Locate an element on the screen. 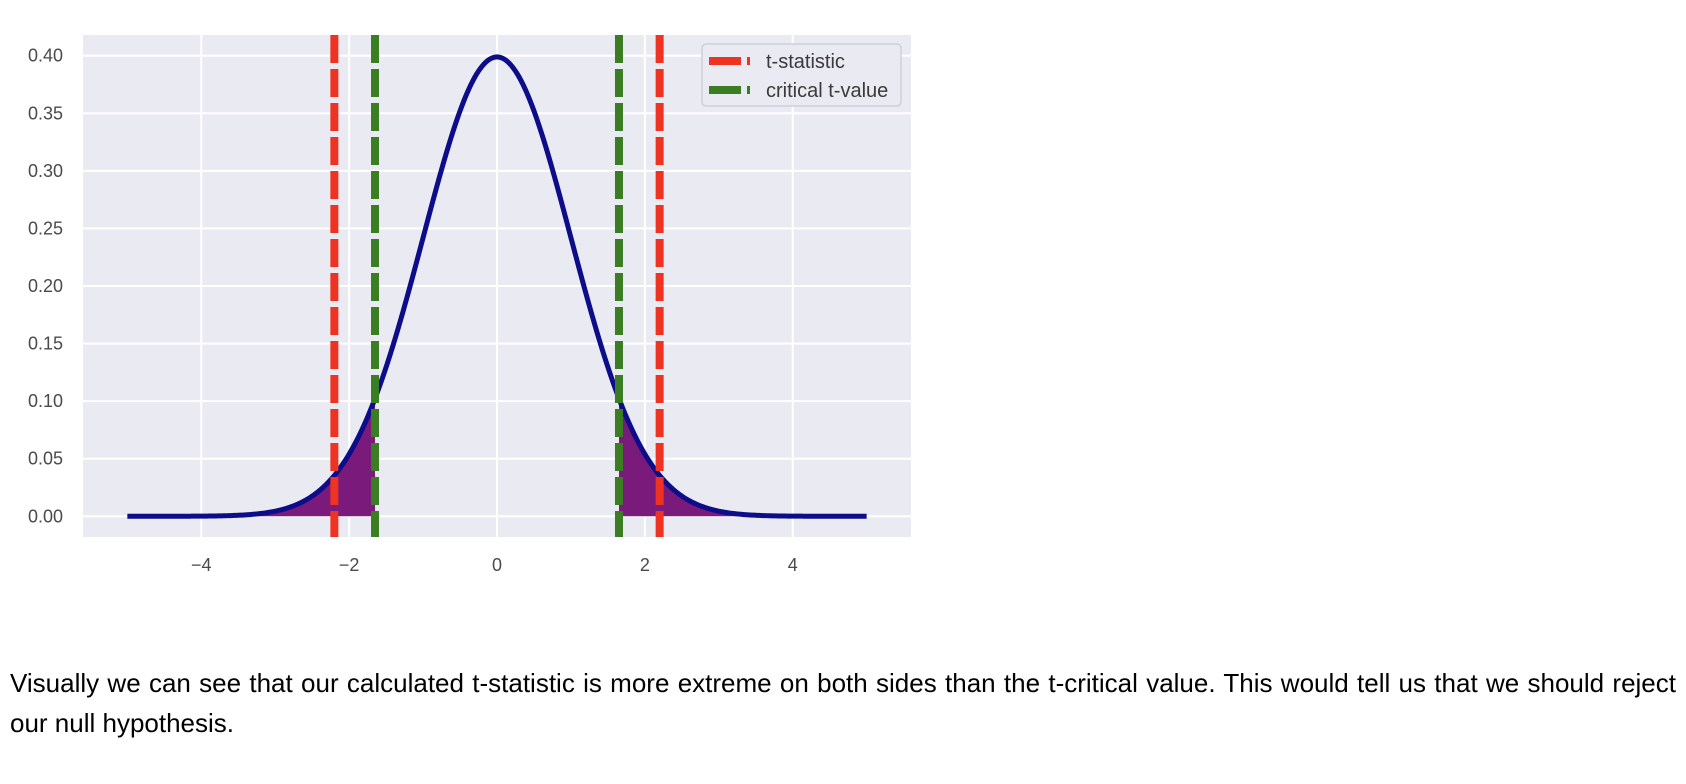  x-axis-tick-labels: −4 −2 0 2 4 is located at coordinates (494, 565).